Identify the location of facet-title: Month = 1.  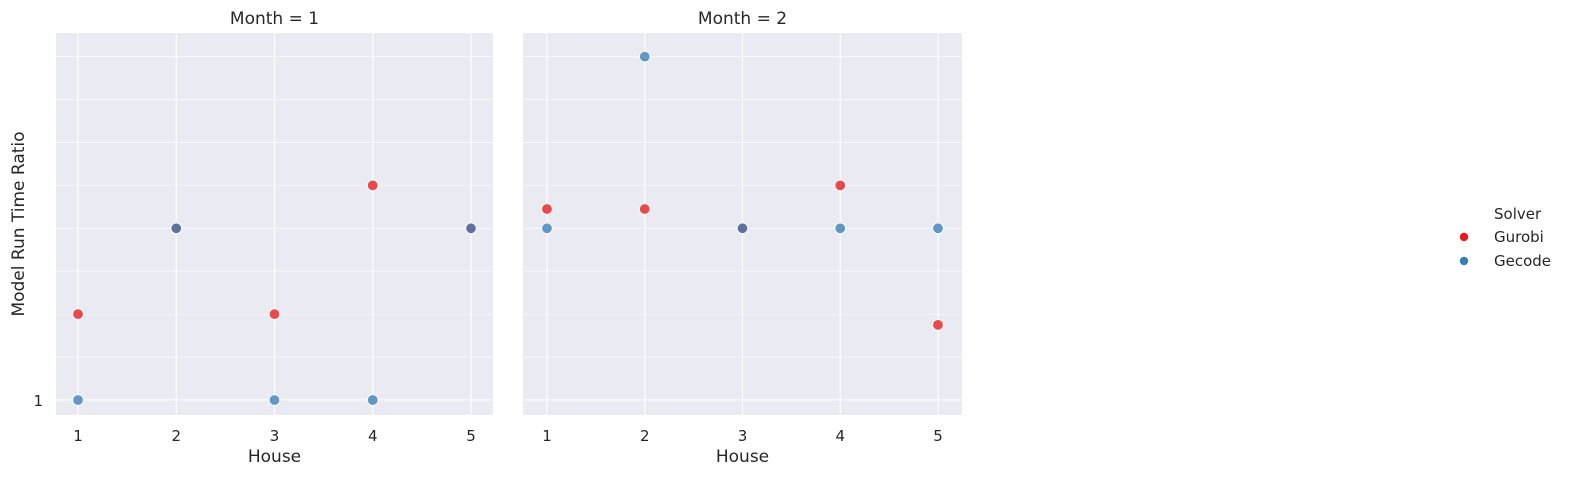
(274, 19).